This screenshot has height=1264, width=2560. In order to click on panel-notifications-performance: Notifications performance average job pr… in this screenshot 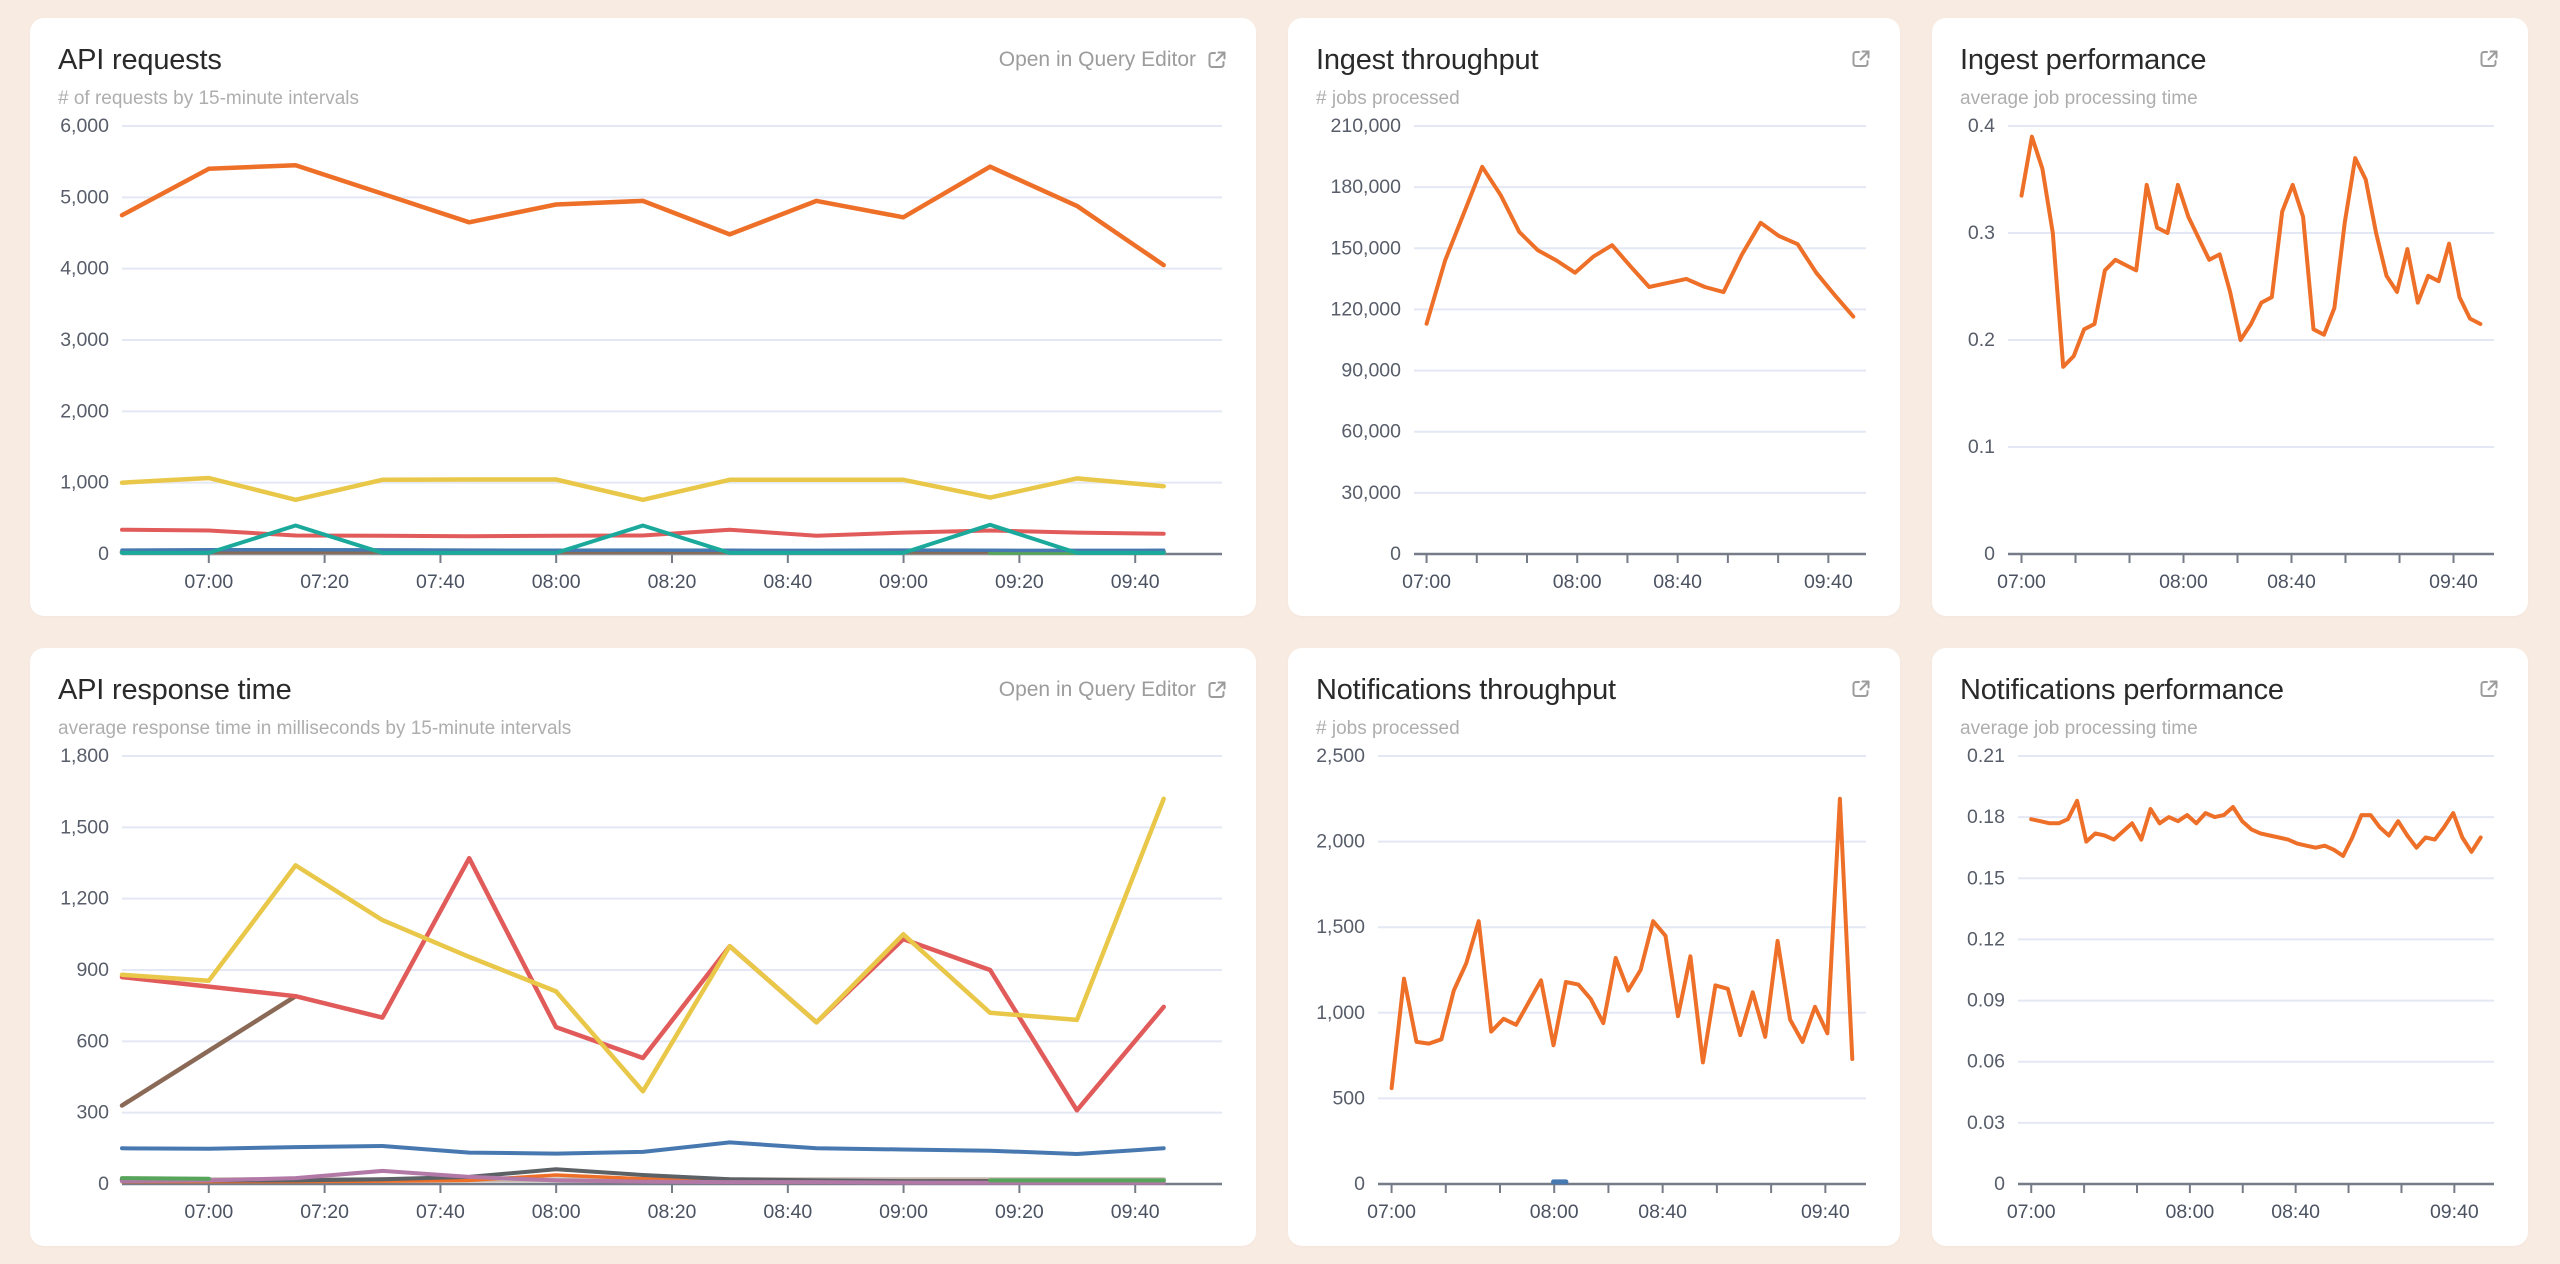, I will do `click(2230, 947)`.